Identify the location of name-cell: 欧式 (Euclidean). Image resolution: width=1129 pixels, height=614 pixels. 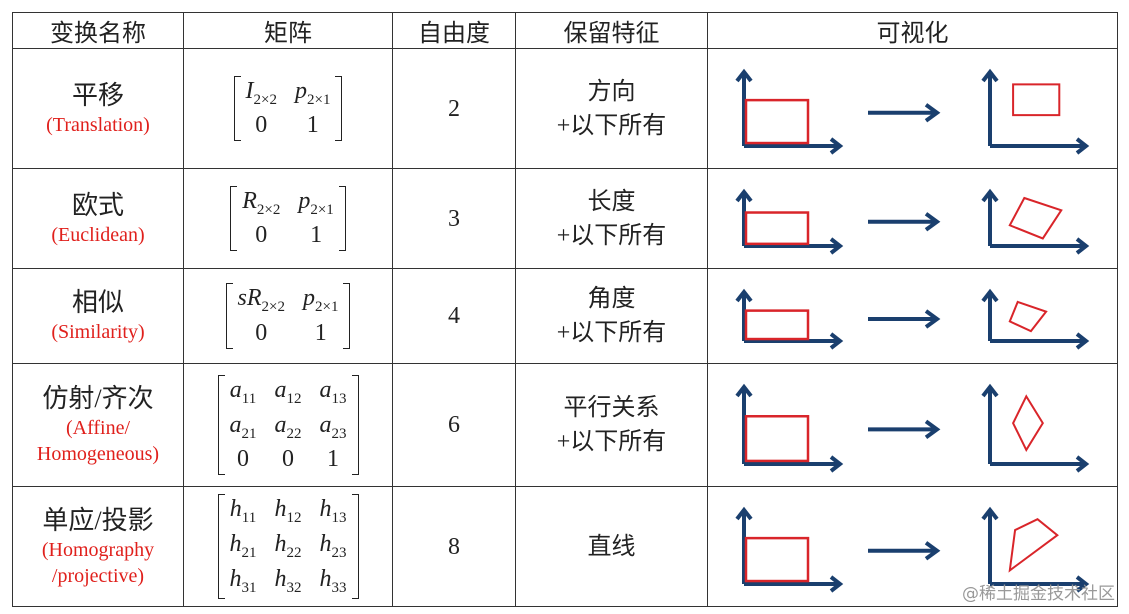
(98, 218).